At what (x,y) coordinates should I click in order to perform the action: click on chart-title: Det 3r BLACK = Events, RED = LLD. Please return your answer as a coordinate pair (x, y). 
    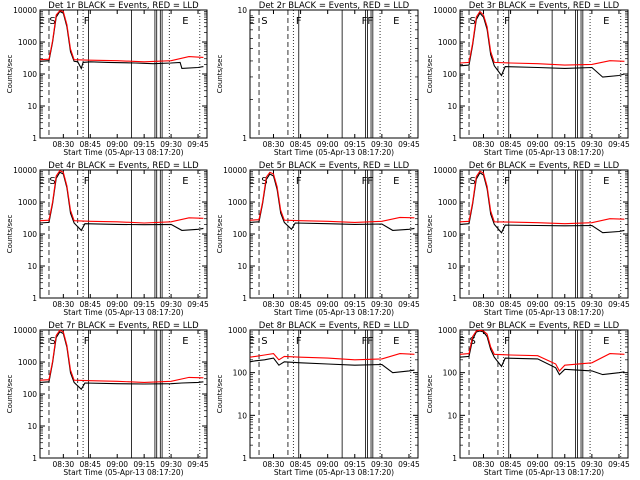
    Looking at the image, I should click on (544, 6).